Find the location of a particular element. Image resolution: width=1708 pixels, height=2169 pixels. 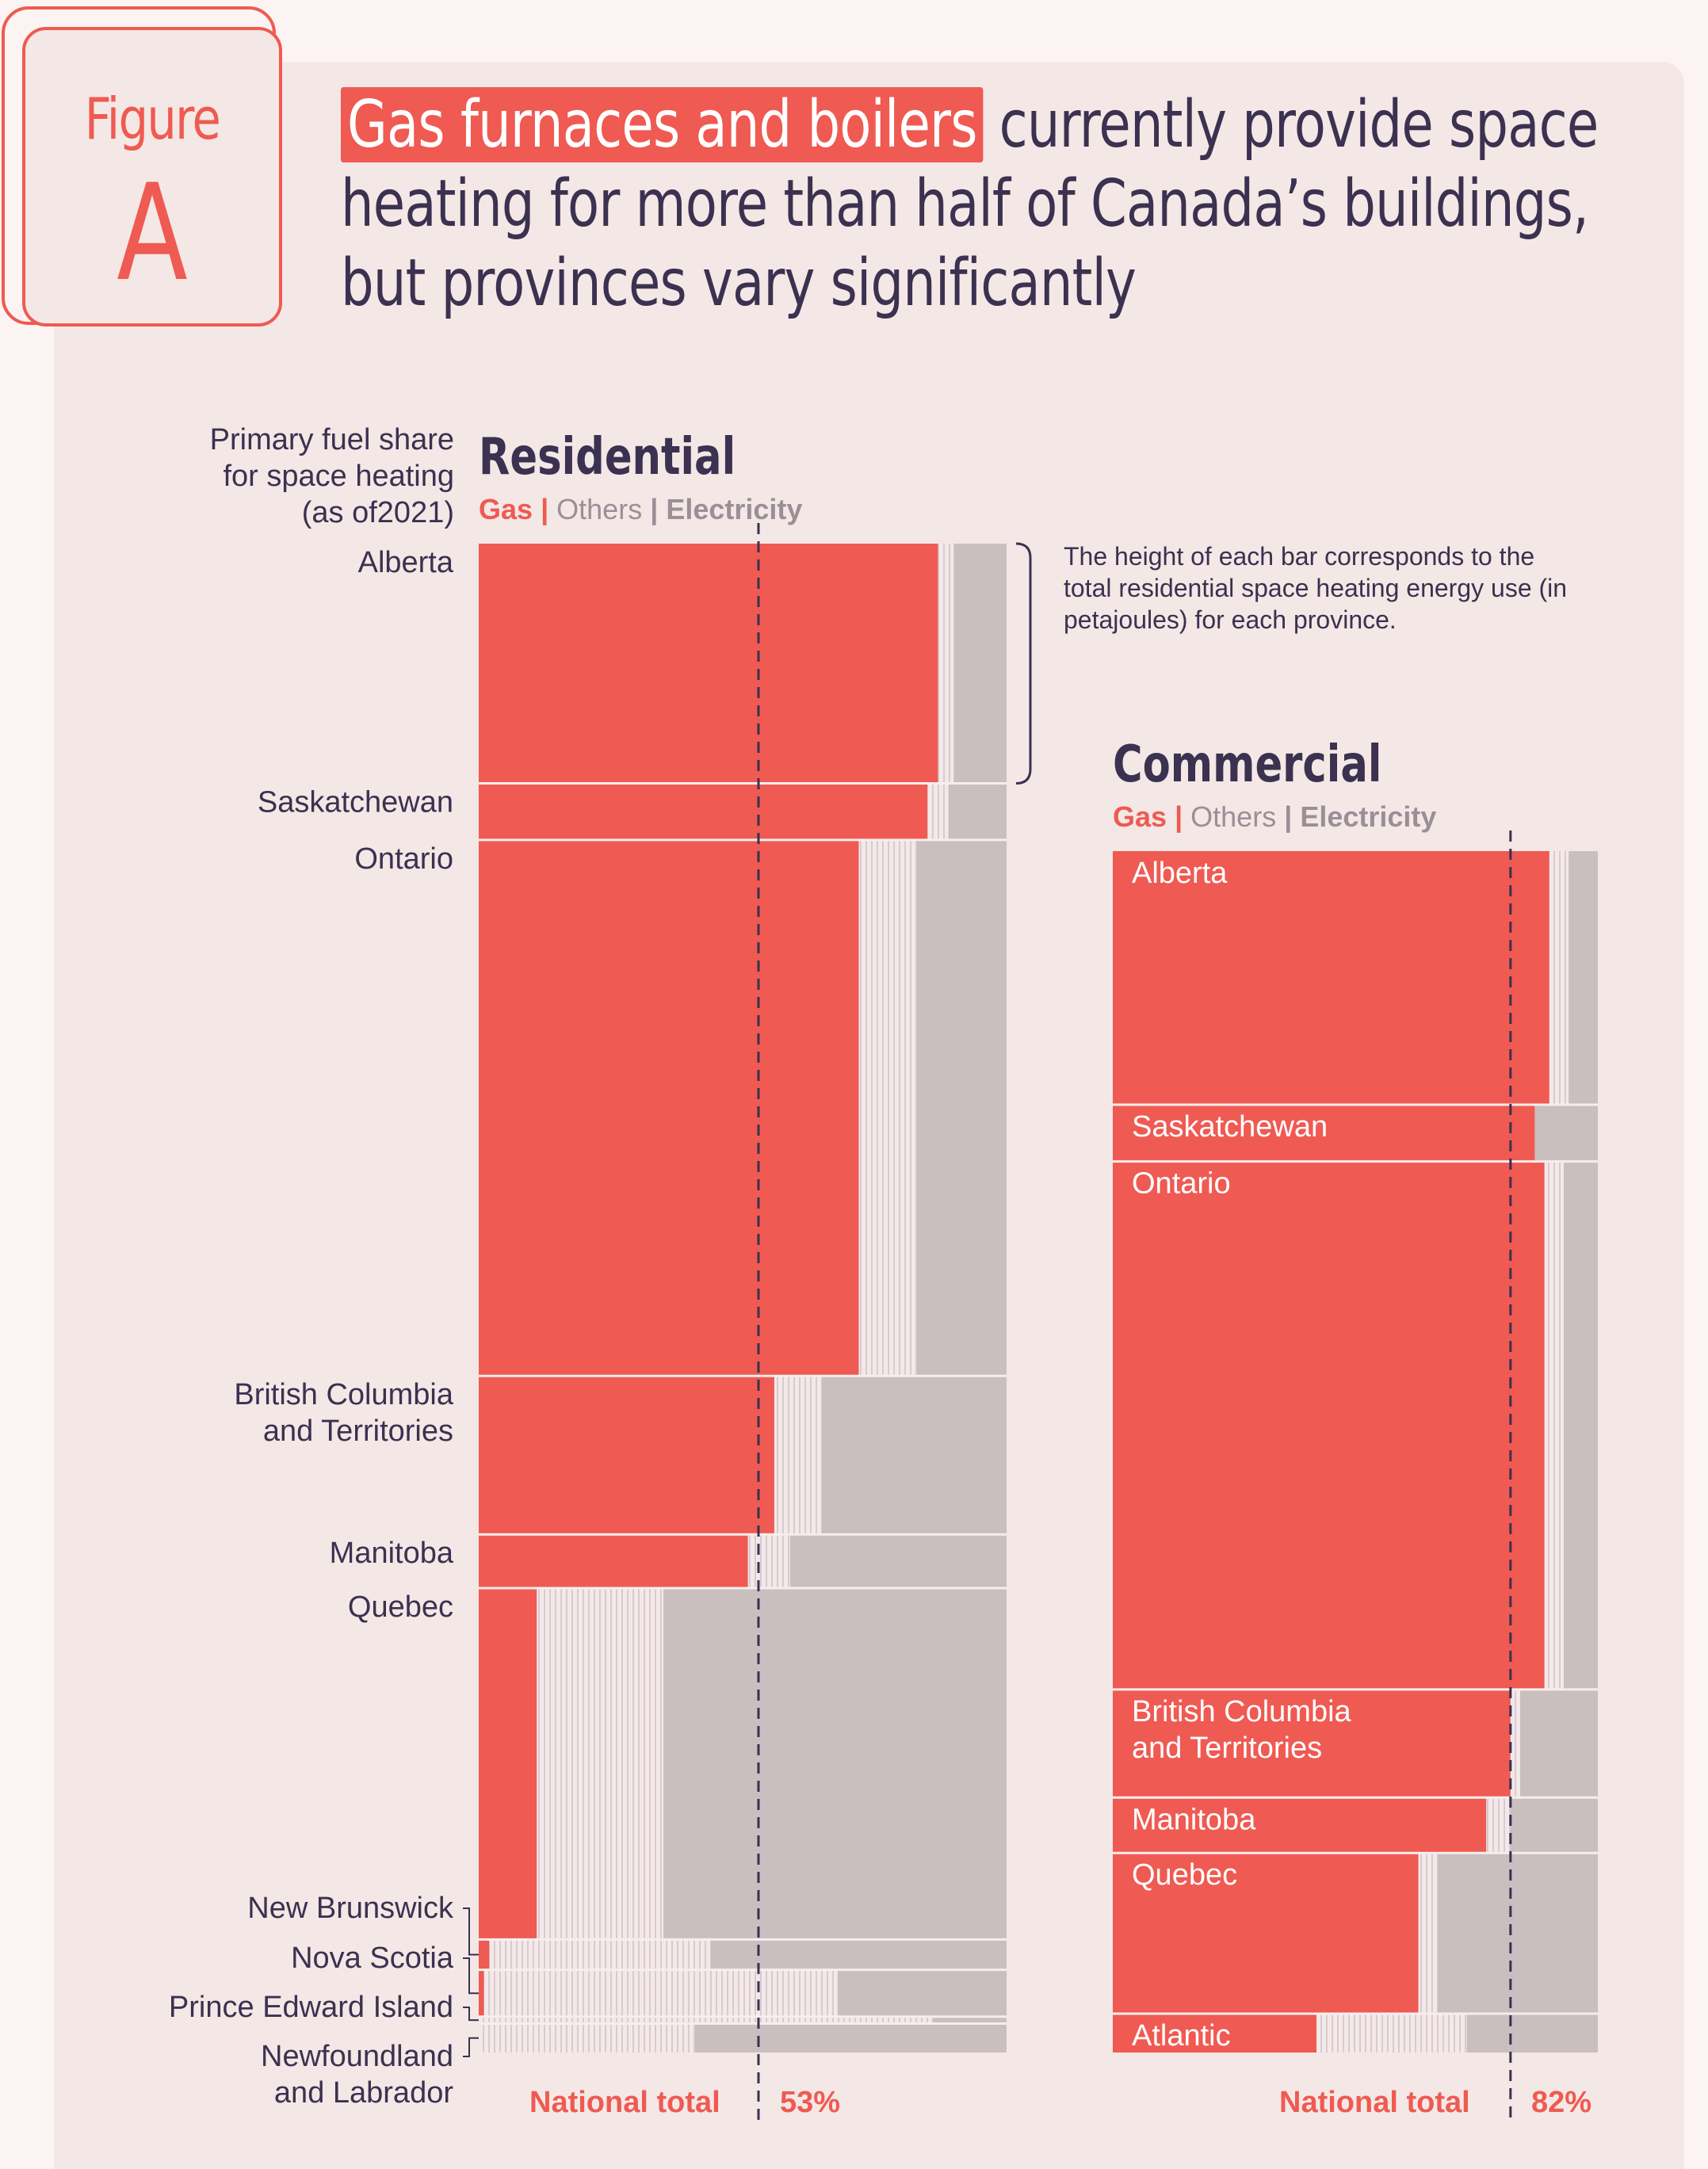

bar-electricity-prince-edward-island is located at coordinates (969, 2020).